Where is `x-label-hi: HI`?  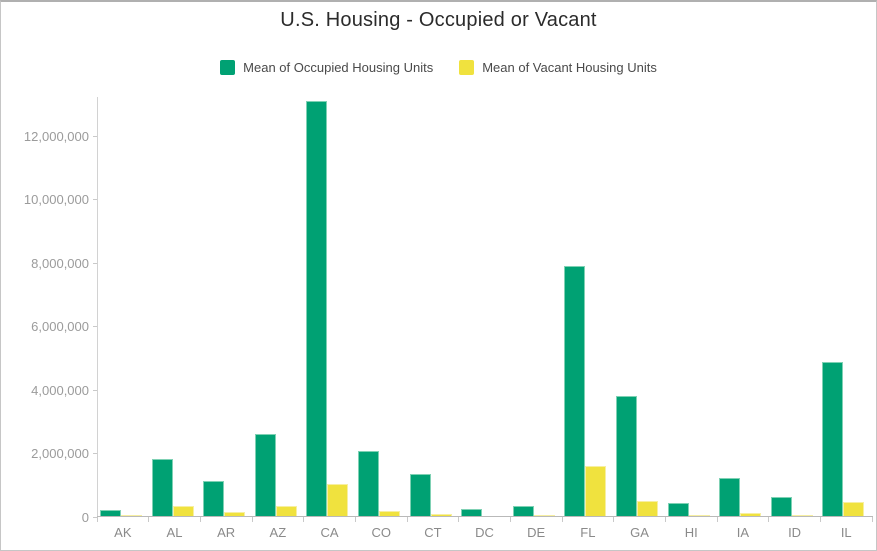 x-label-hi: HI is located at coordinates (691, 532).